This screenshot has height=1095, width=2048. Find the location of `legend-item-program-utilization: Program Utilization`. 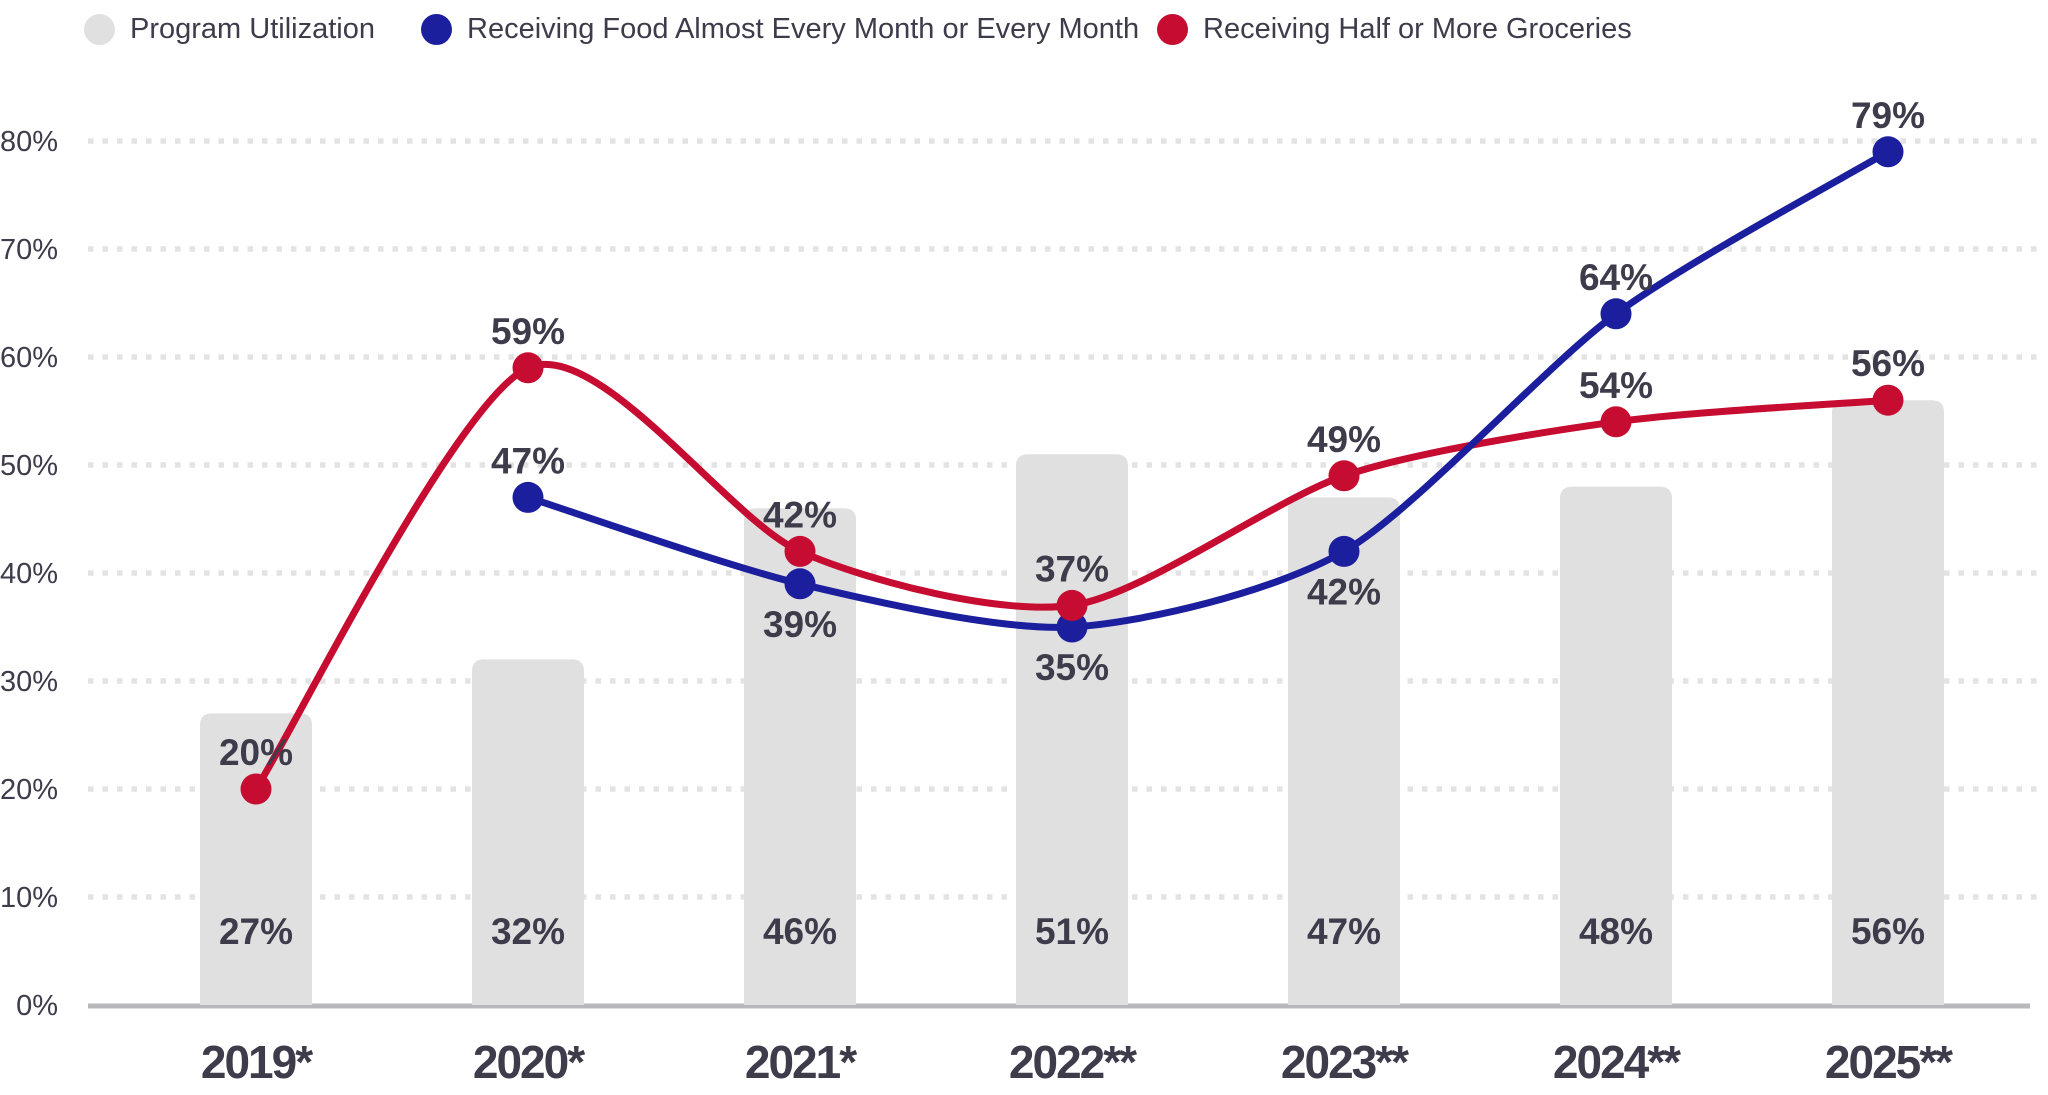

legend-item-program-utilization: Program Utilization is located at coordinates (229, 29).